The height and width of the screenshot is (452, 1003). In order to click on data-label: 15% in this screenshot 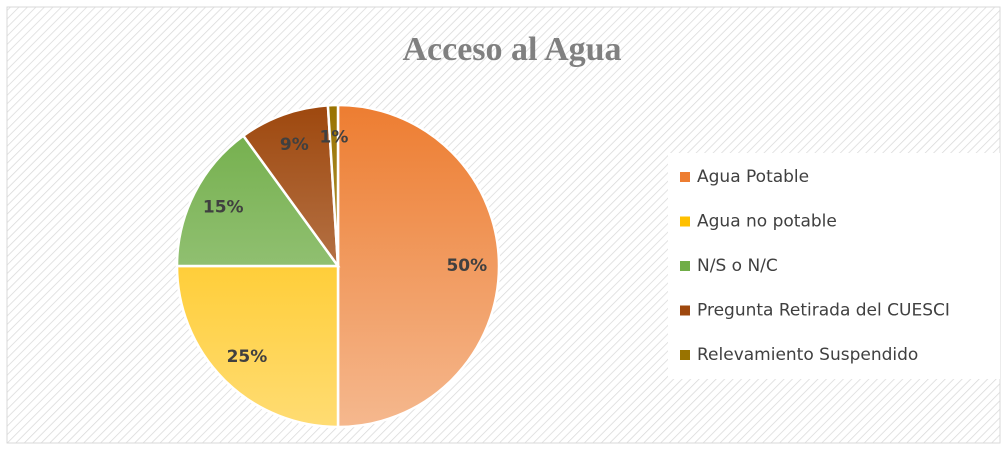, I will do `click(223, 208)`.